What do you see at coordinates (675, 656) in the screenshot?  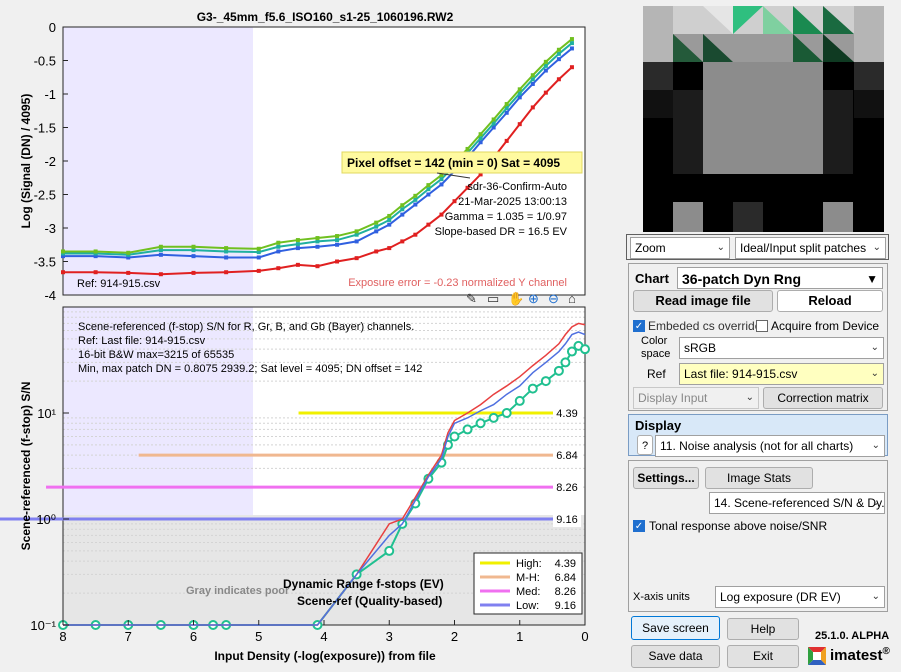 I see `save-data-button: Save data` at bounding box center [675, 656].